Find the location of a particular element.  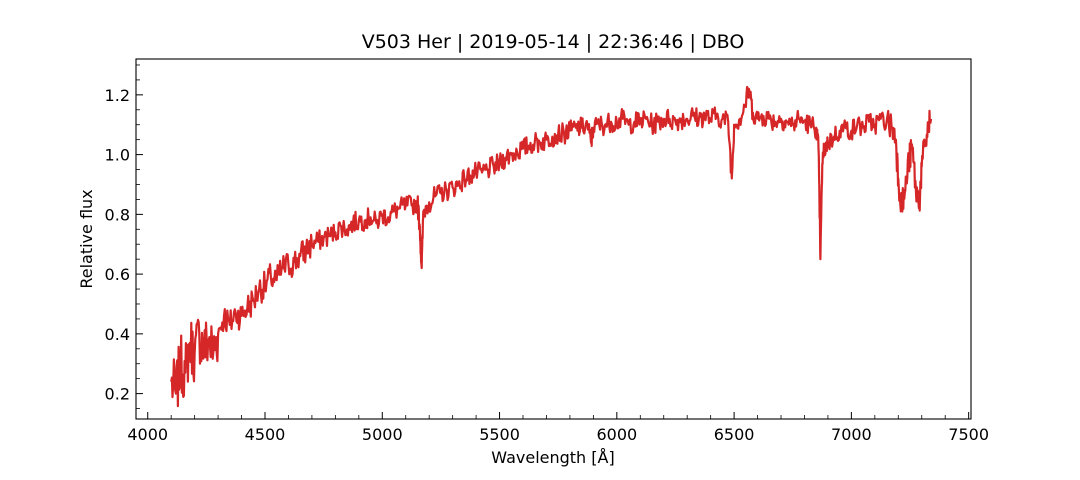

x-tick-label: 4500 is located at coordinates (265, 434).